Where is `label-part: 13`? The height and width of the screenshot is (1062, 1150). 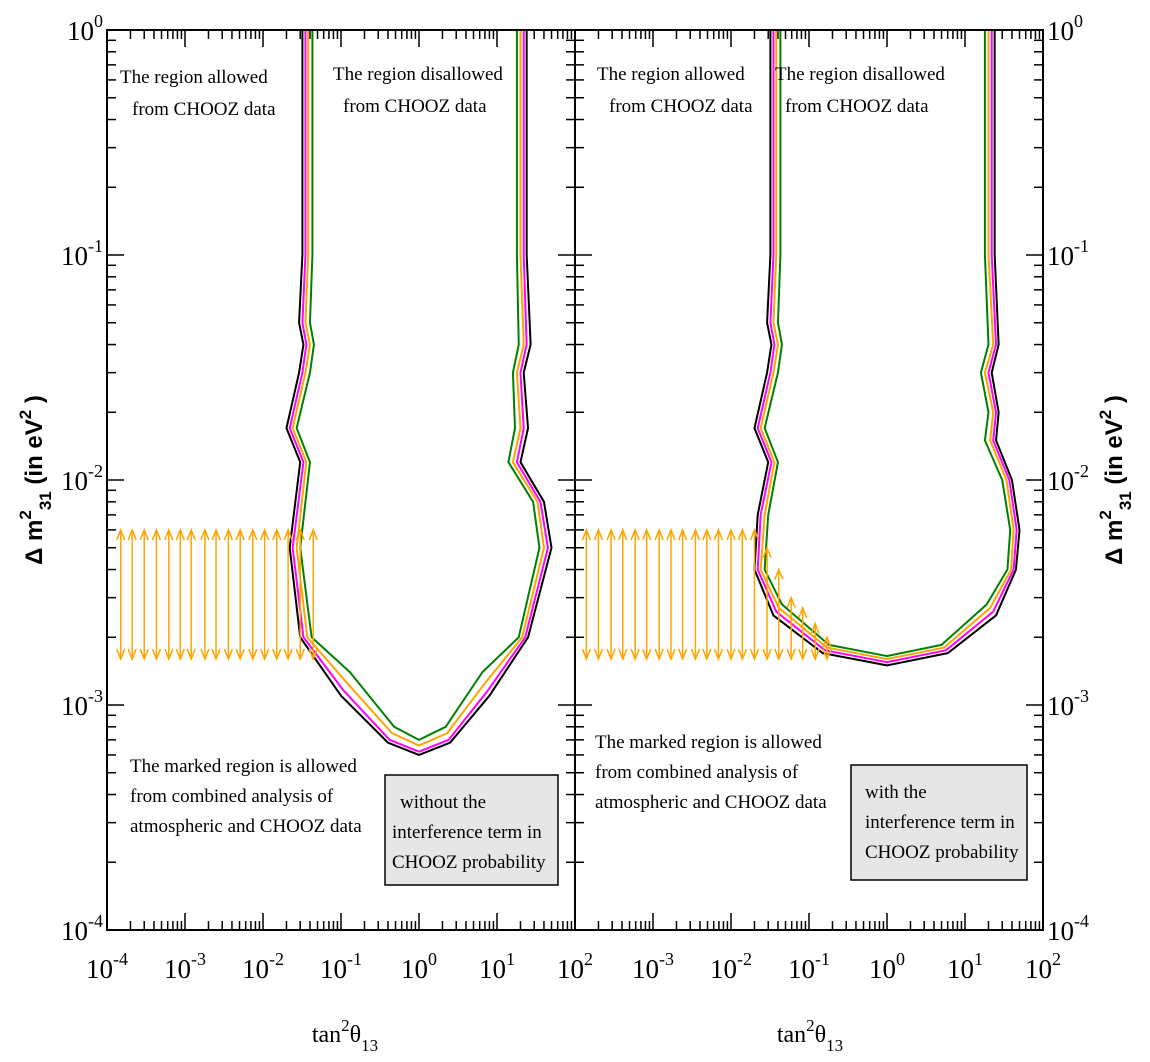 label-part: 13 is located at coordinates (369, 1045).